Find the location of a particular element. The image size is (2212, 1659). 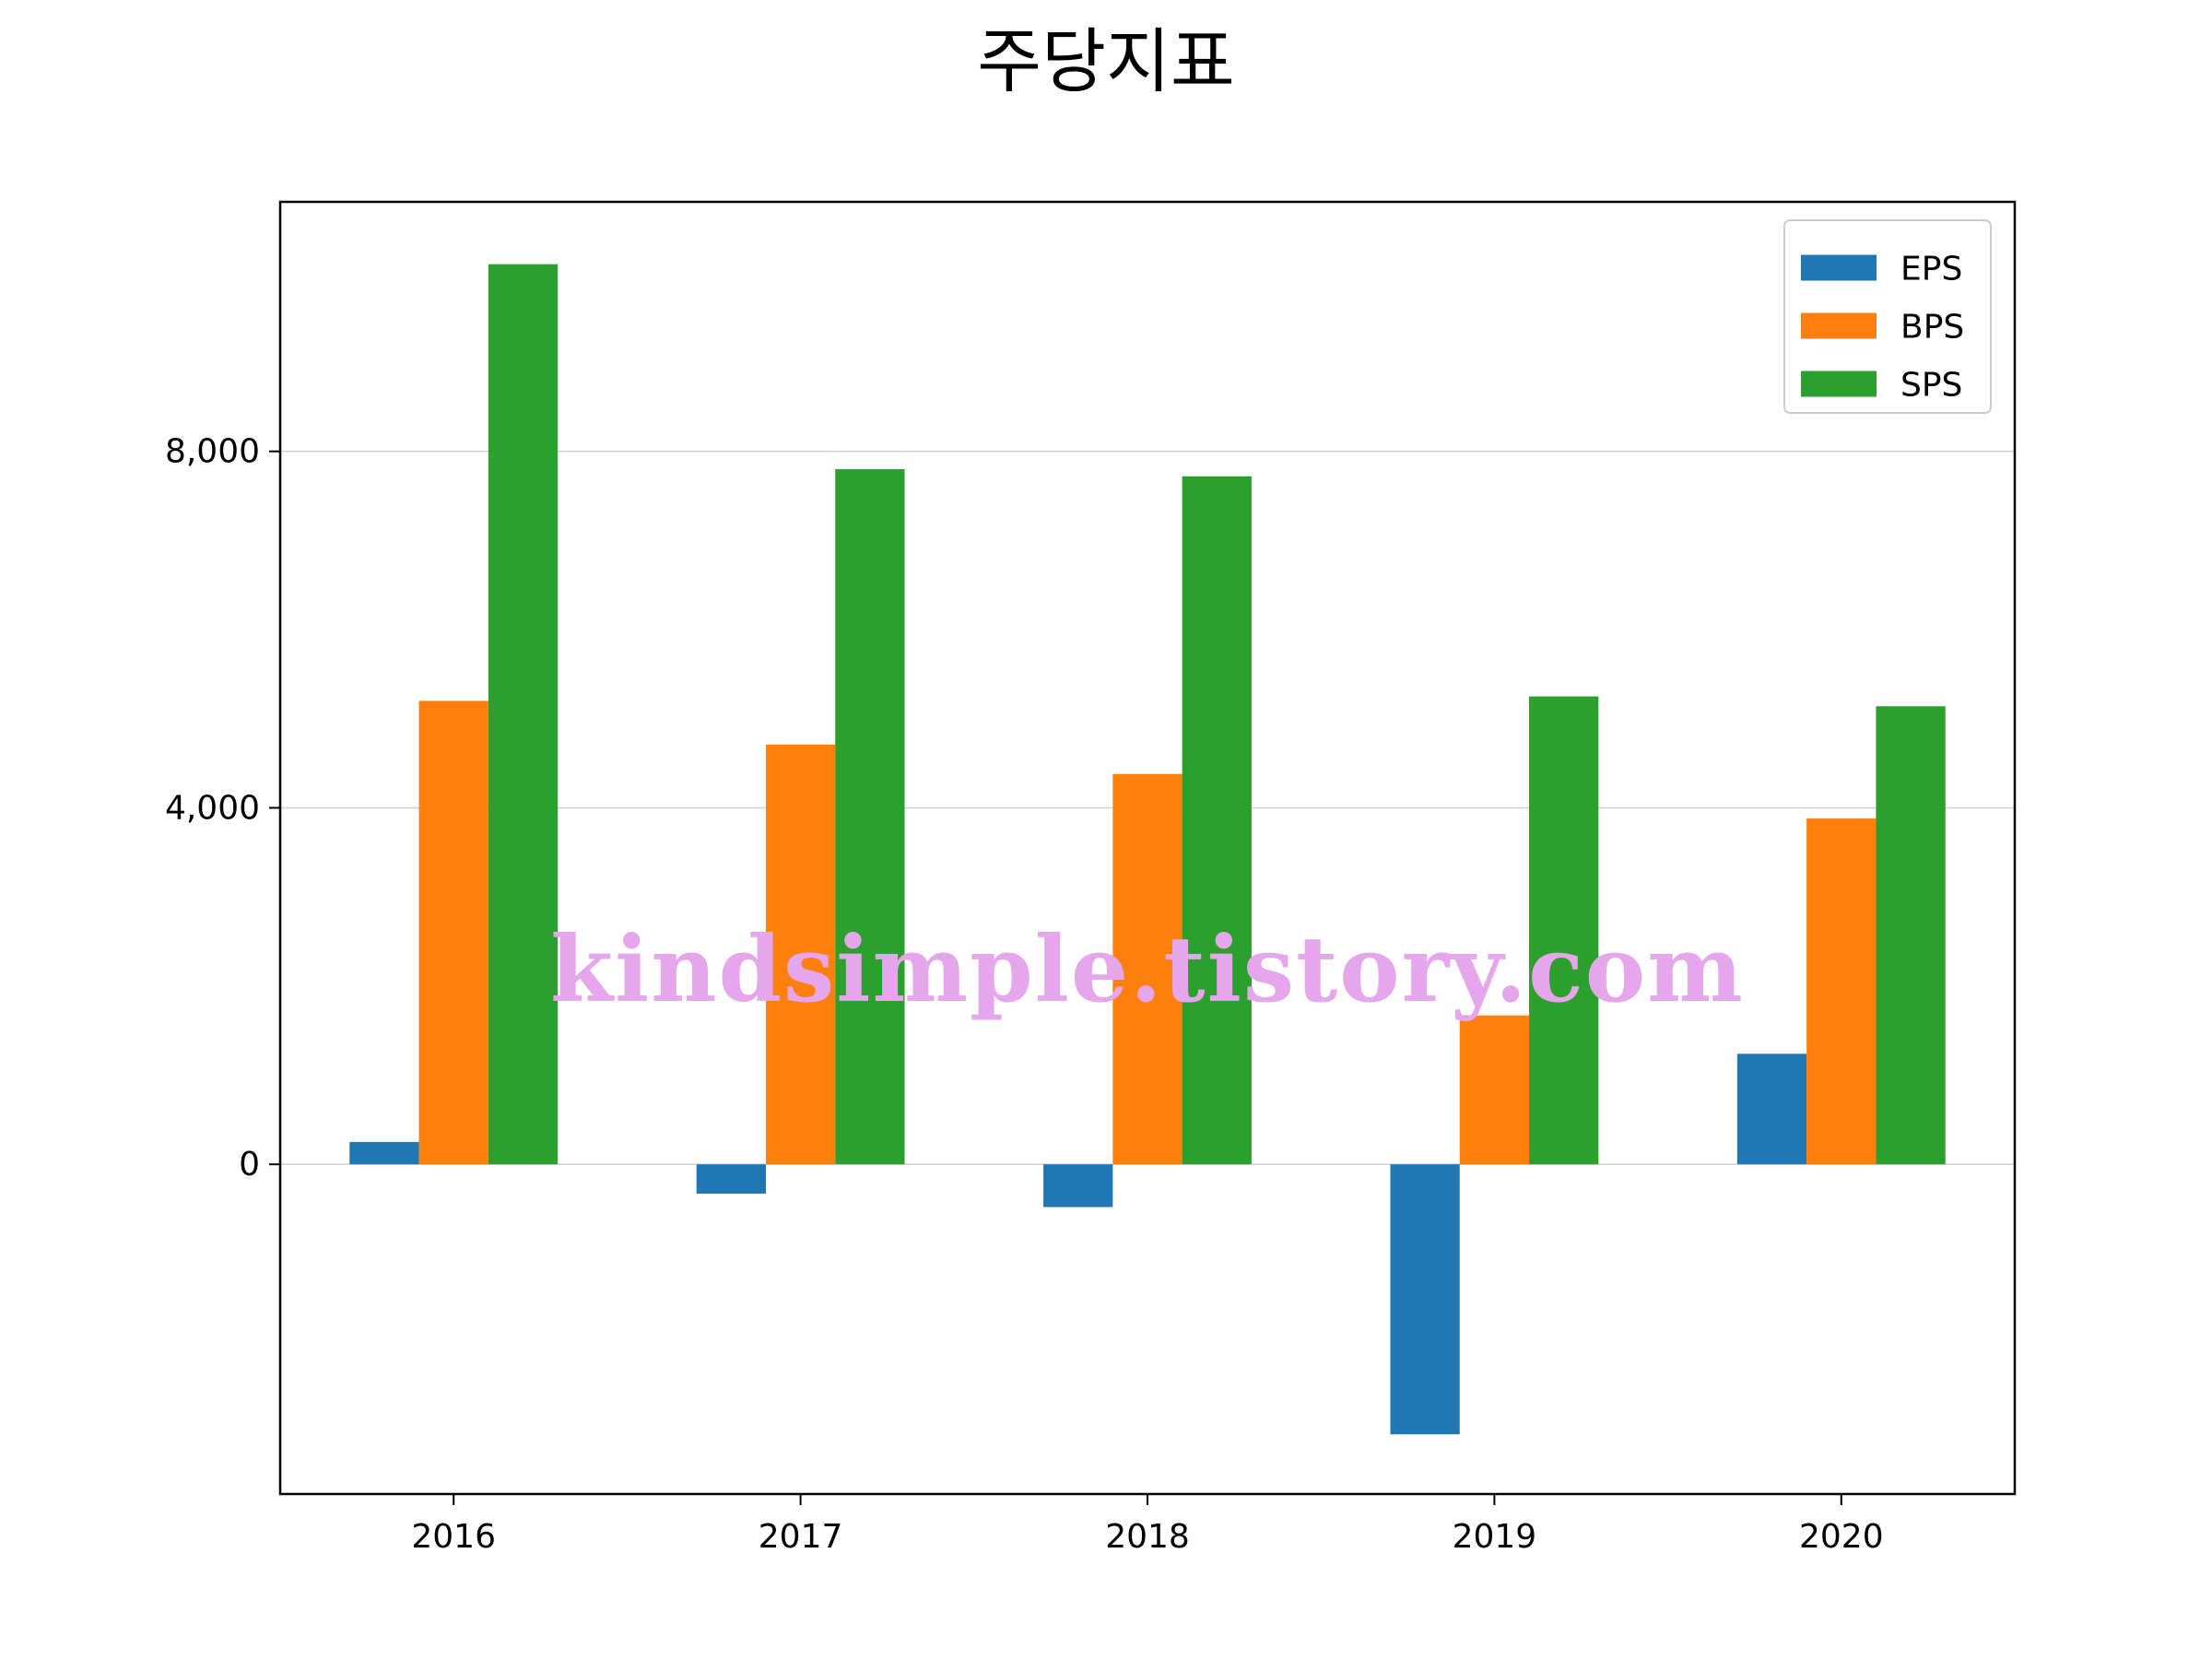

bar-bps-2019 is located at coordinates (1494, 1090).